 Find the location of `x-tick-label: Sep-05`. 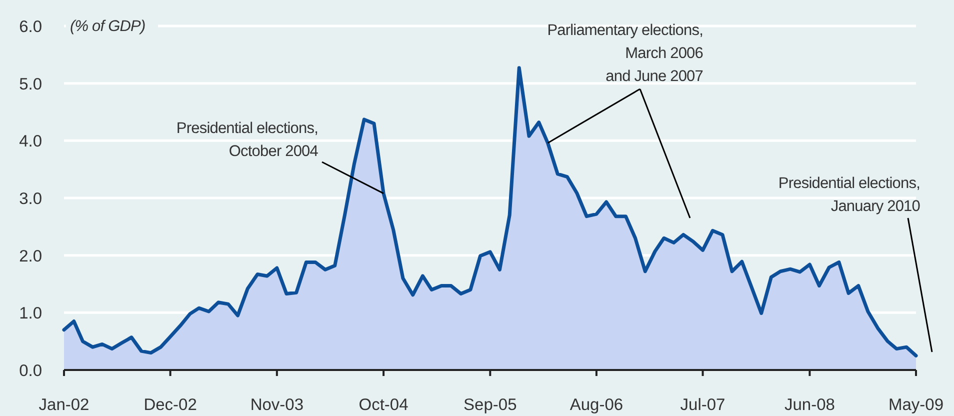

x-tick-label: Sep-05 is located at coordinates (490, 405).